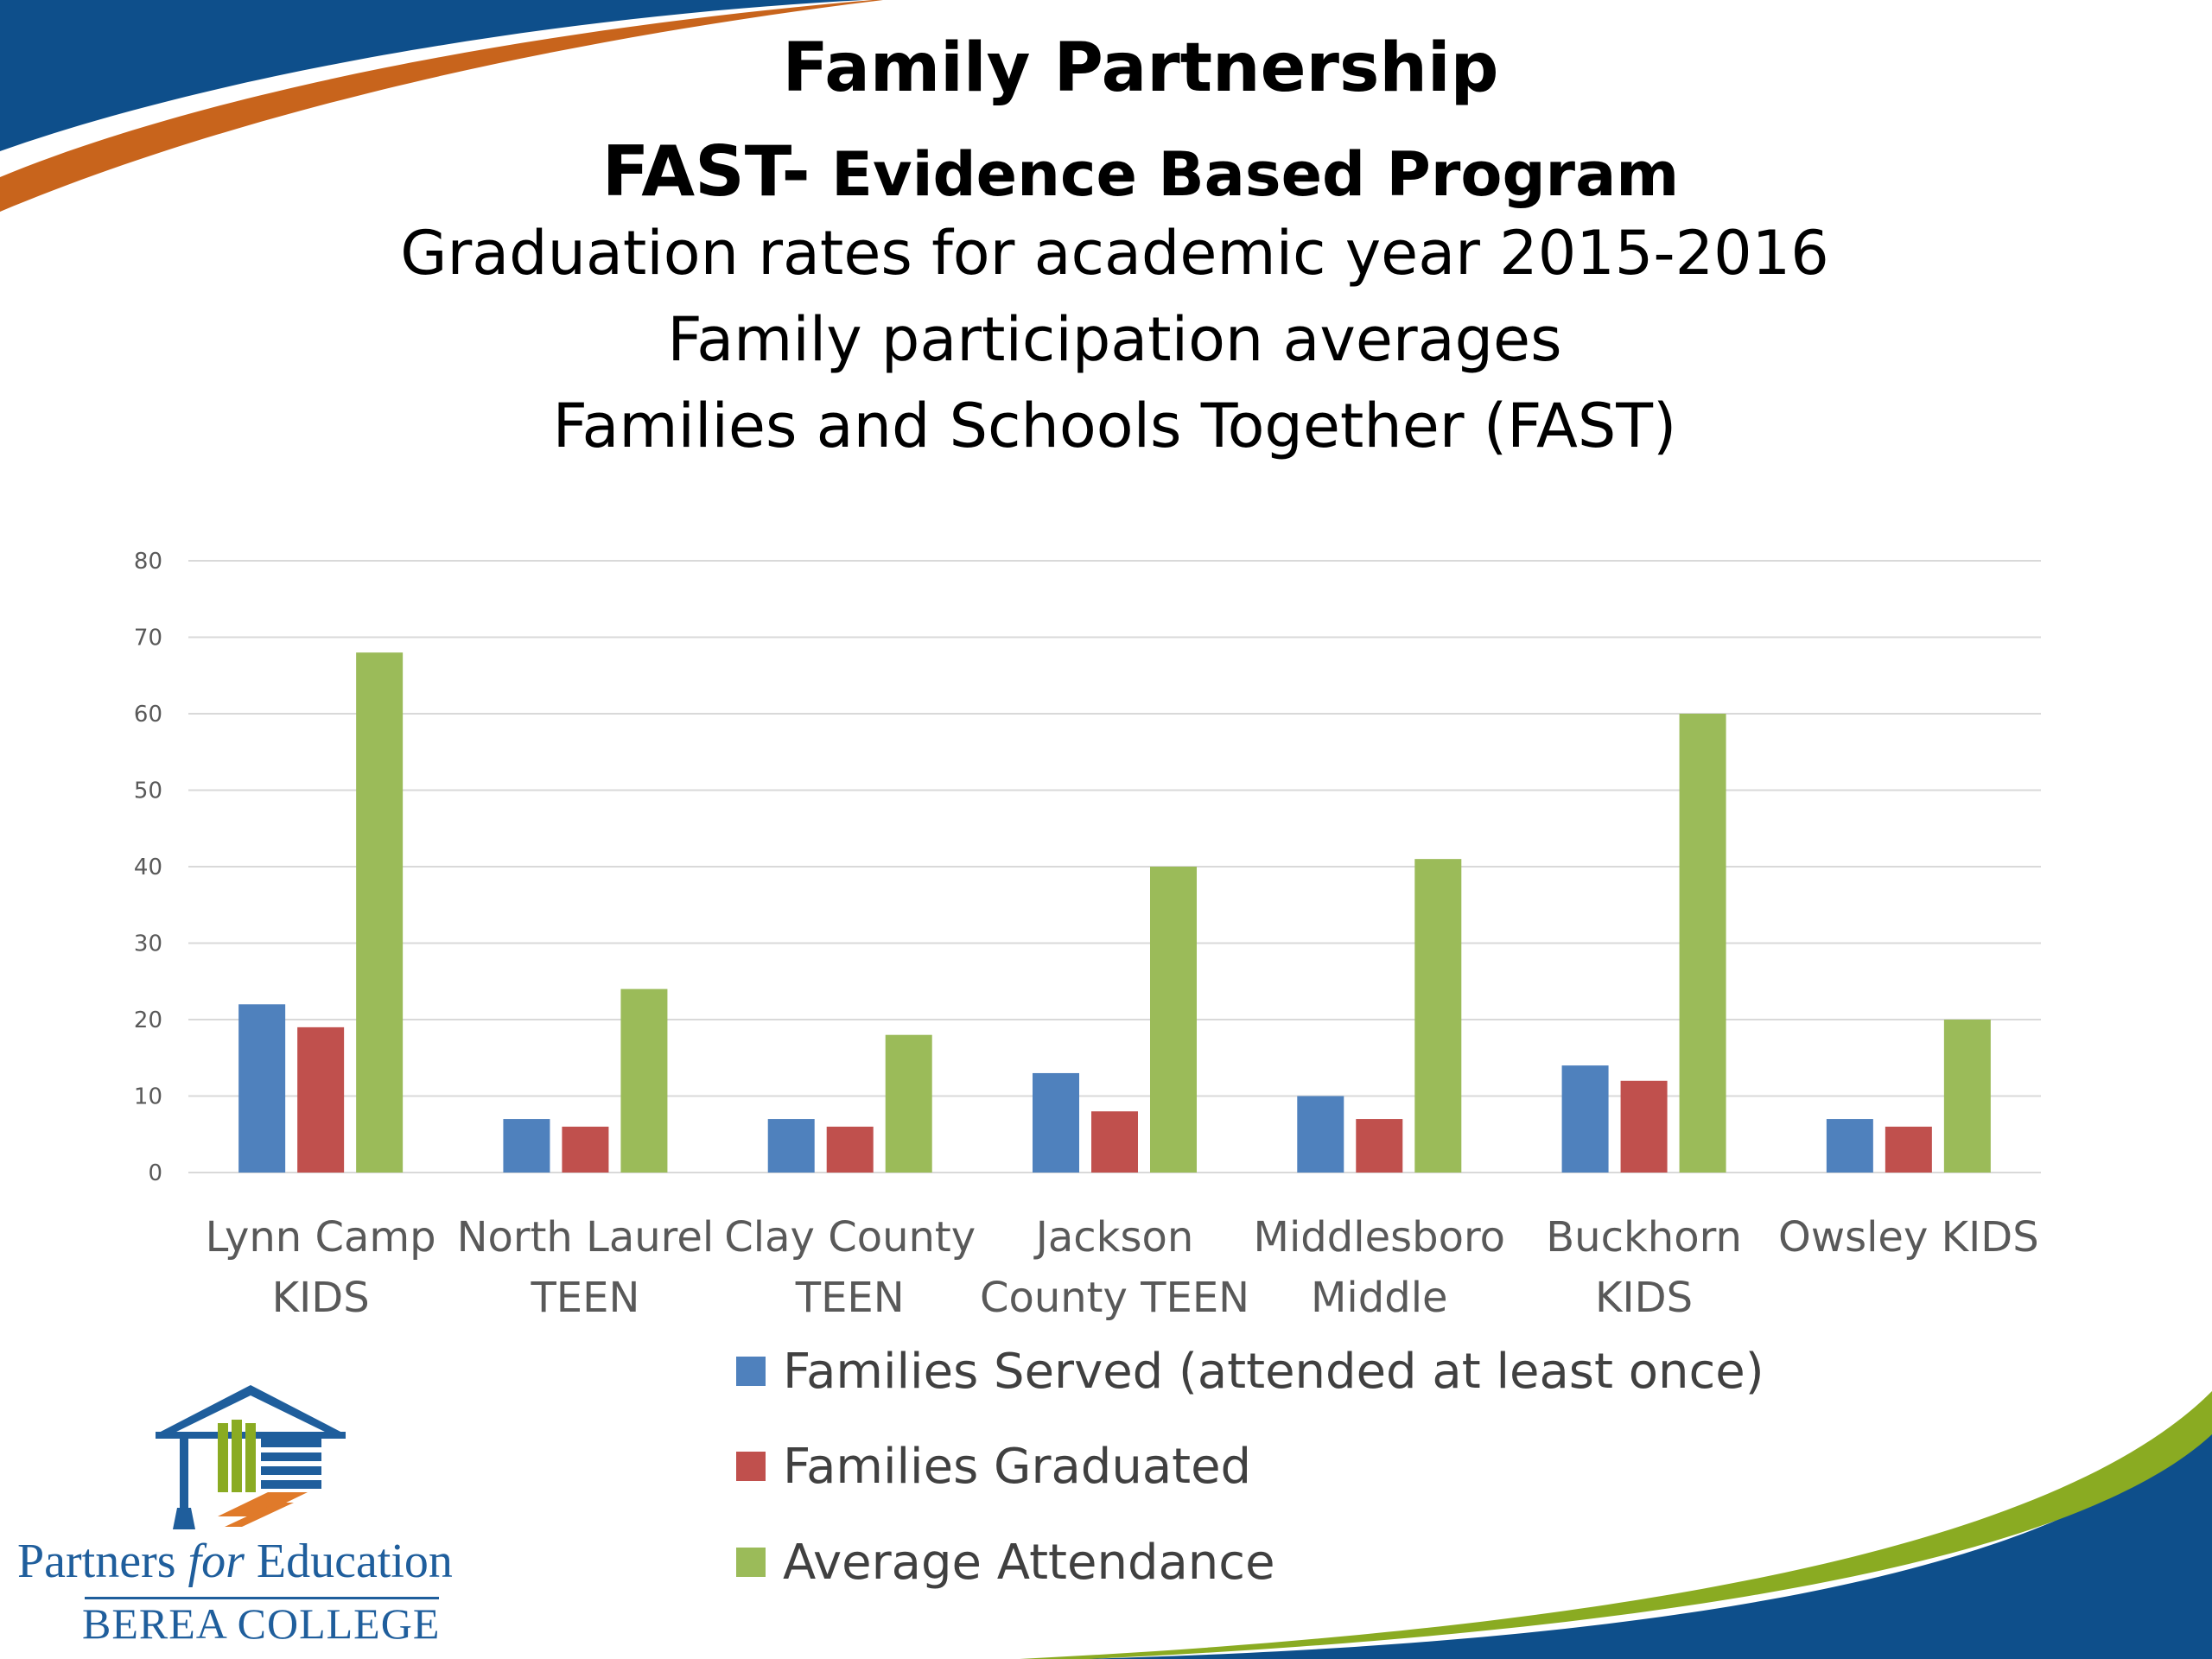 The width and height of the screenshot is (2212, 1659). I want to click on bottom-right-green-swoosh, so click(1616, 1525).